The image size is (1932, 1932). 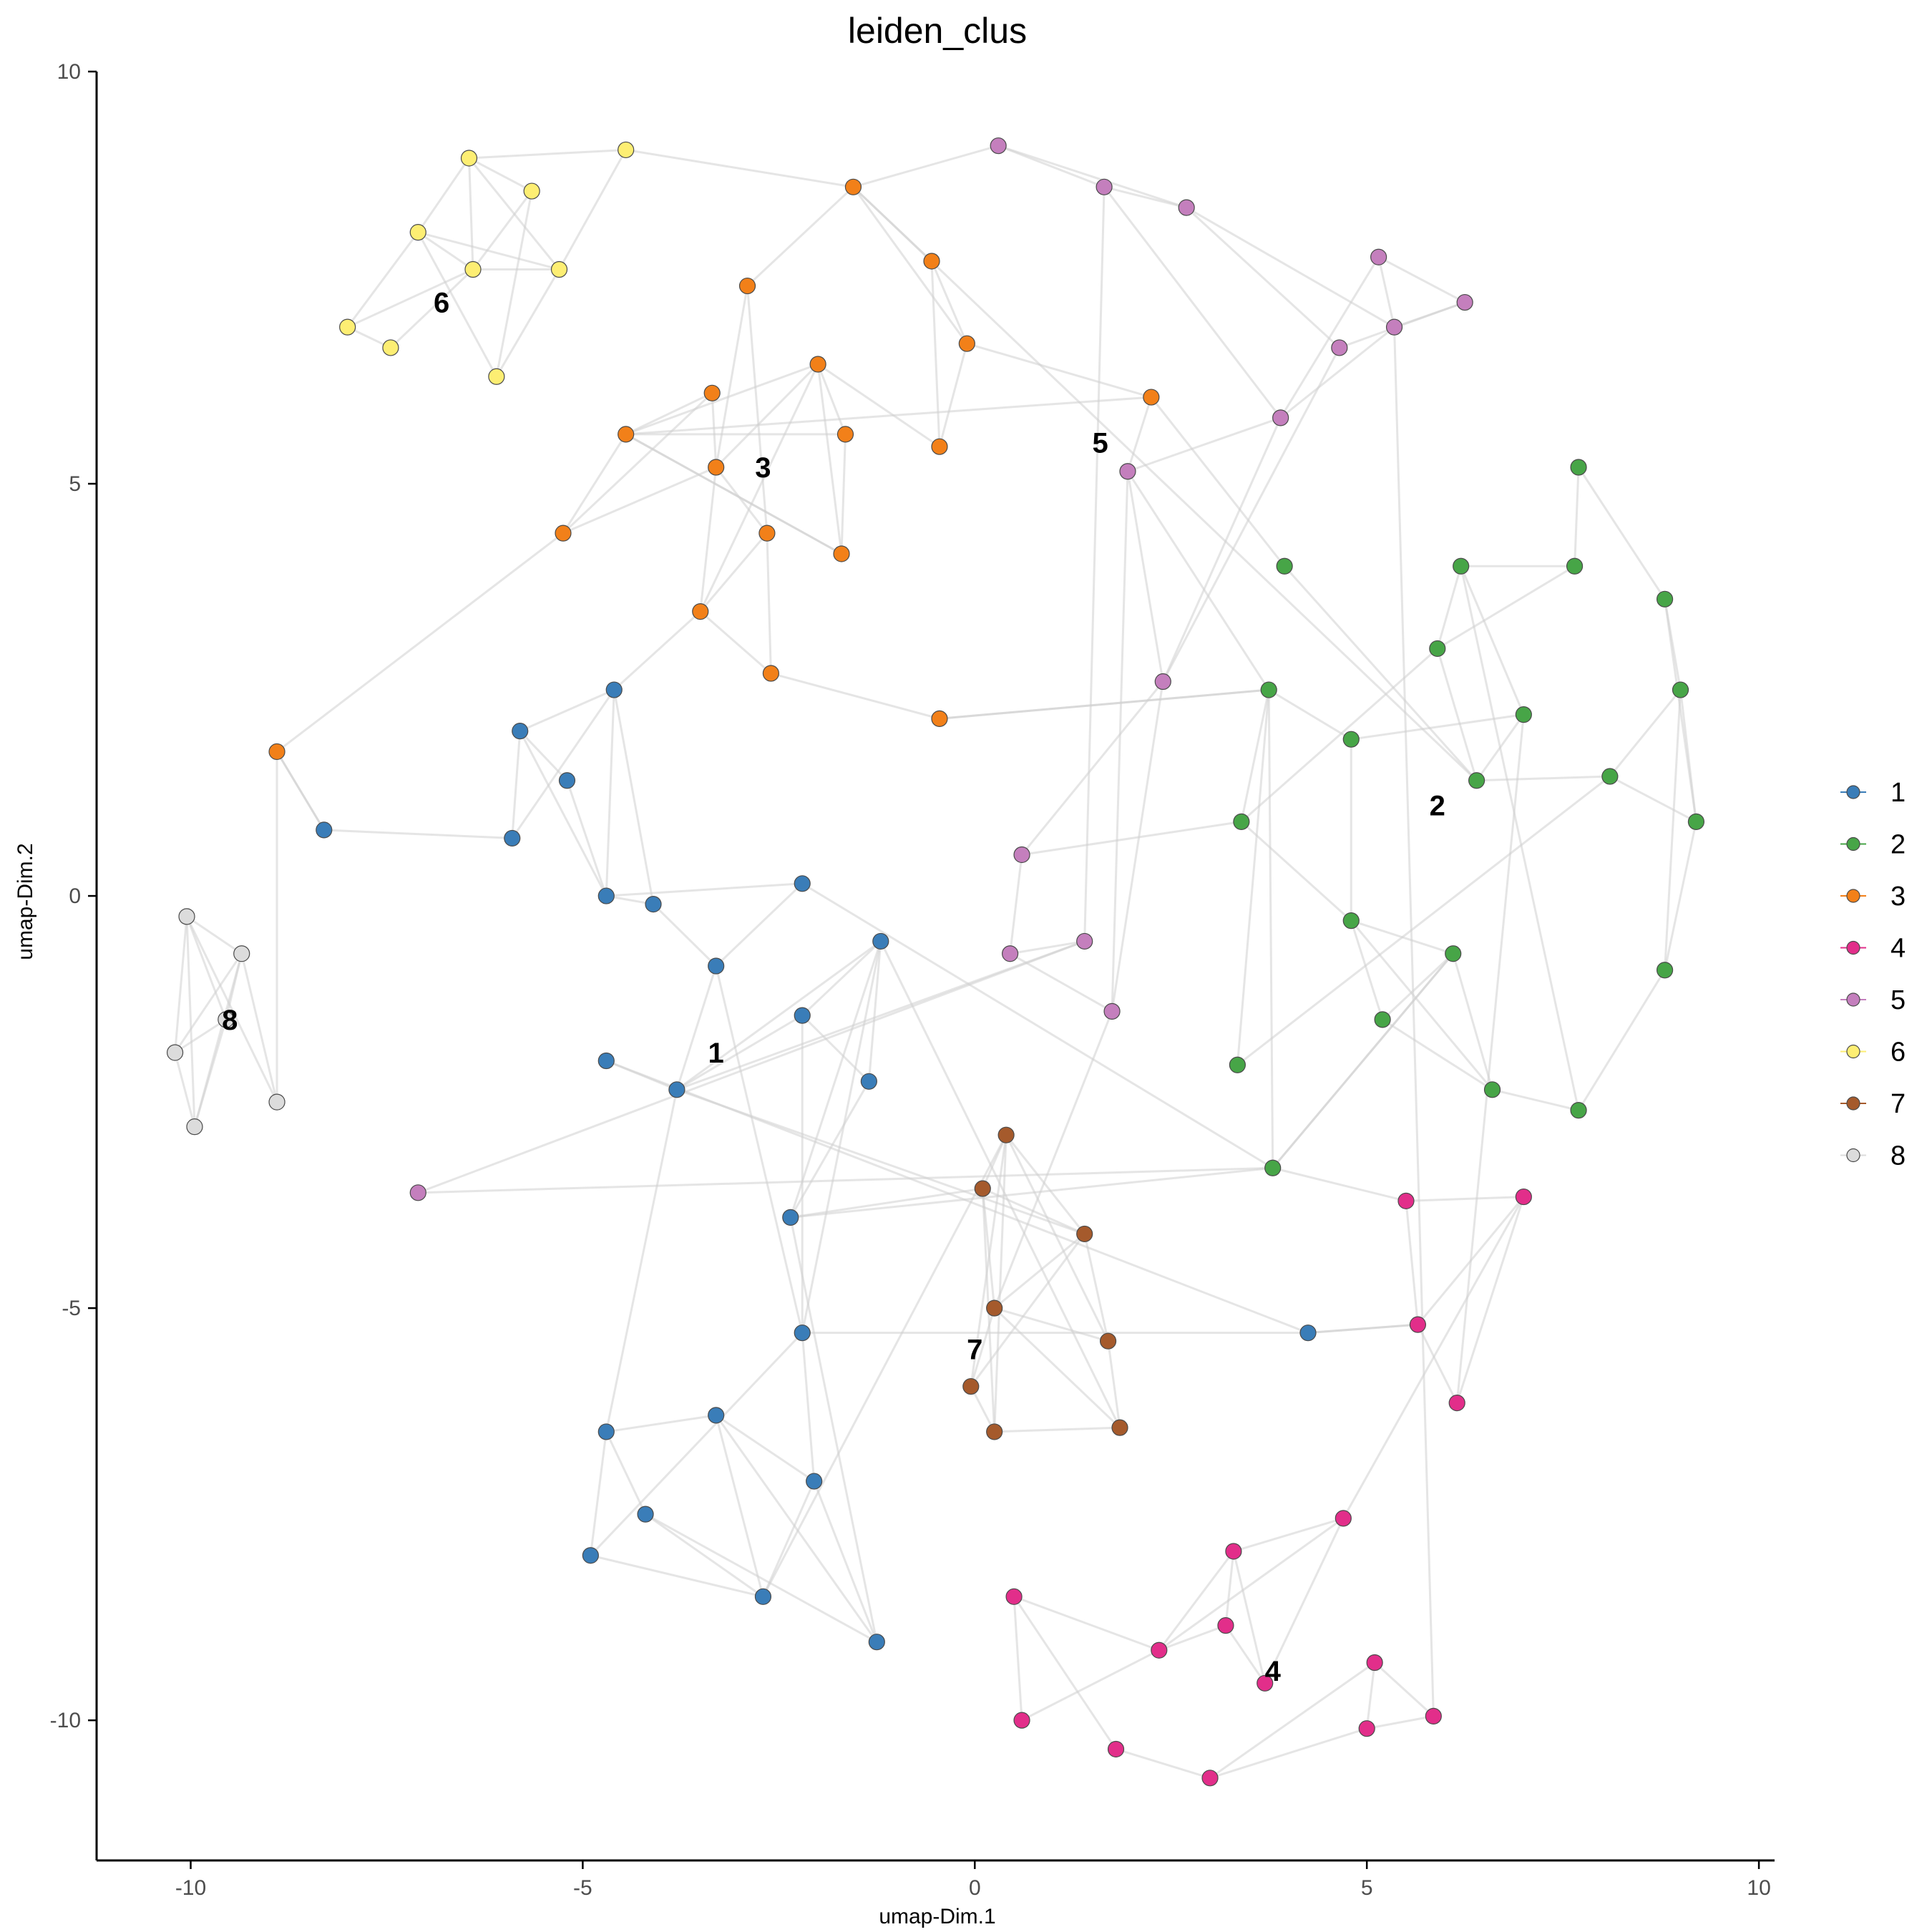 I want to click on legend: 1 2 3 4 5 6 7 8, so click(x=1873, y=974).